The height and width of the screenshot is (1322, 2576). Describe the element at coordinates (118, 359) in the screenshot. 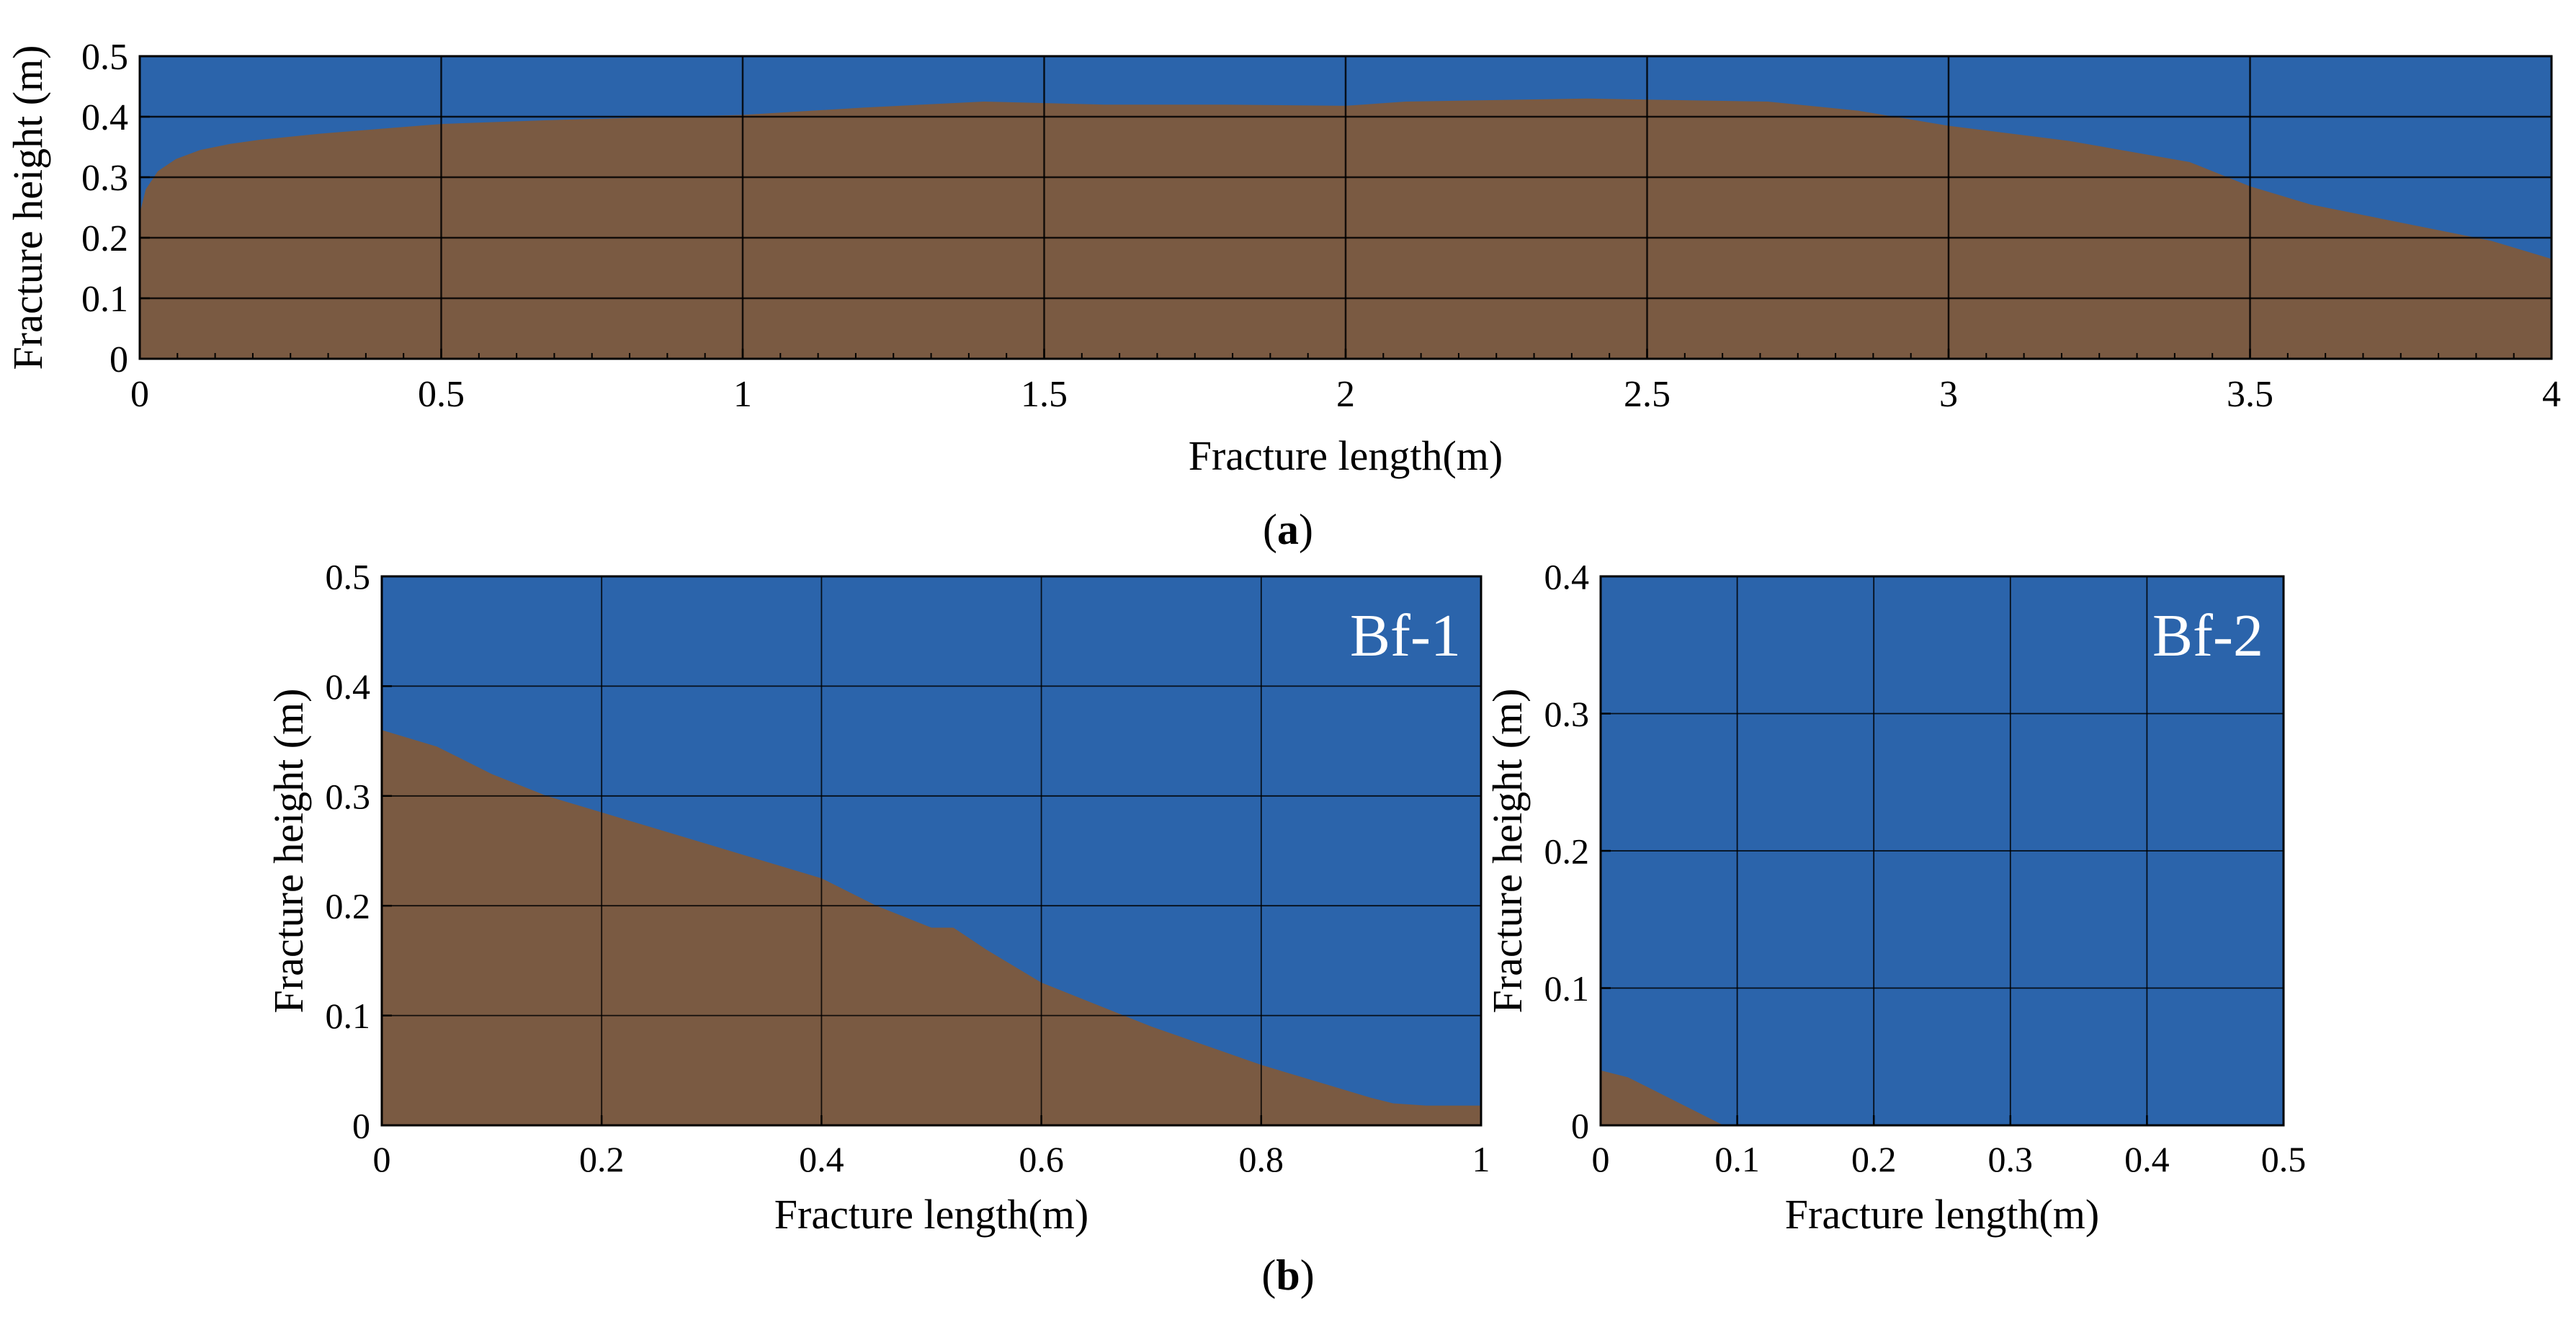

I see `y-tick-label-a-0: 0` at that location.